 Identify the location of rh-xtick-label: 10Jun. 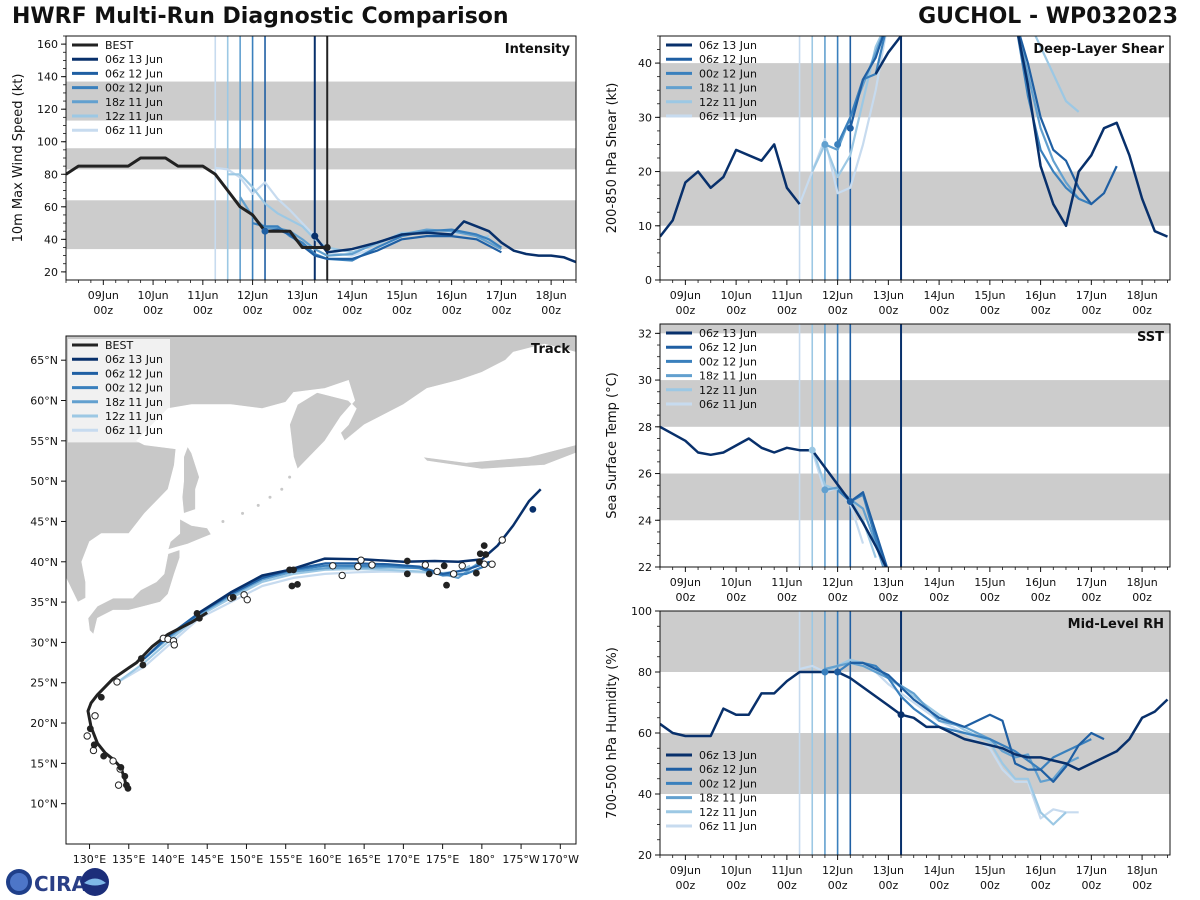
(736, 870).